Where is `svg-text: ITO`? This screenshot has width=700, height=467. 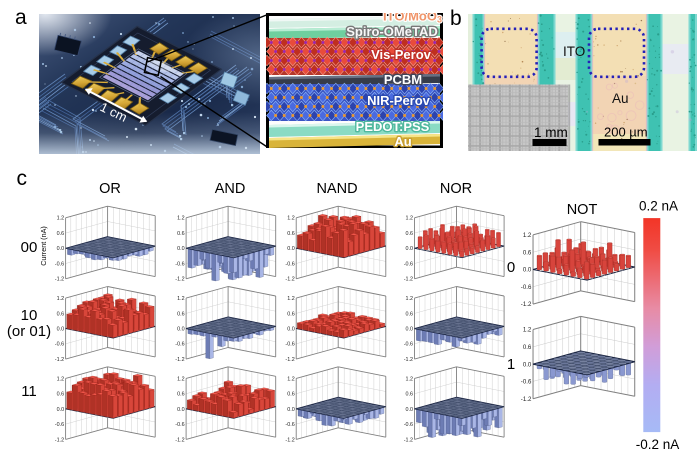 svg-text: ITO is located at coordinates (574, 51).